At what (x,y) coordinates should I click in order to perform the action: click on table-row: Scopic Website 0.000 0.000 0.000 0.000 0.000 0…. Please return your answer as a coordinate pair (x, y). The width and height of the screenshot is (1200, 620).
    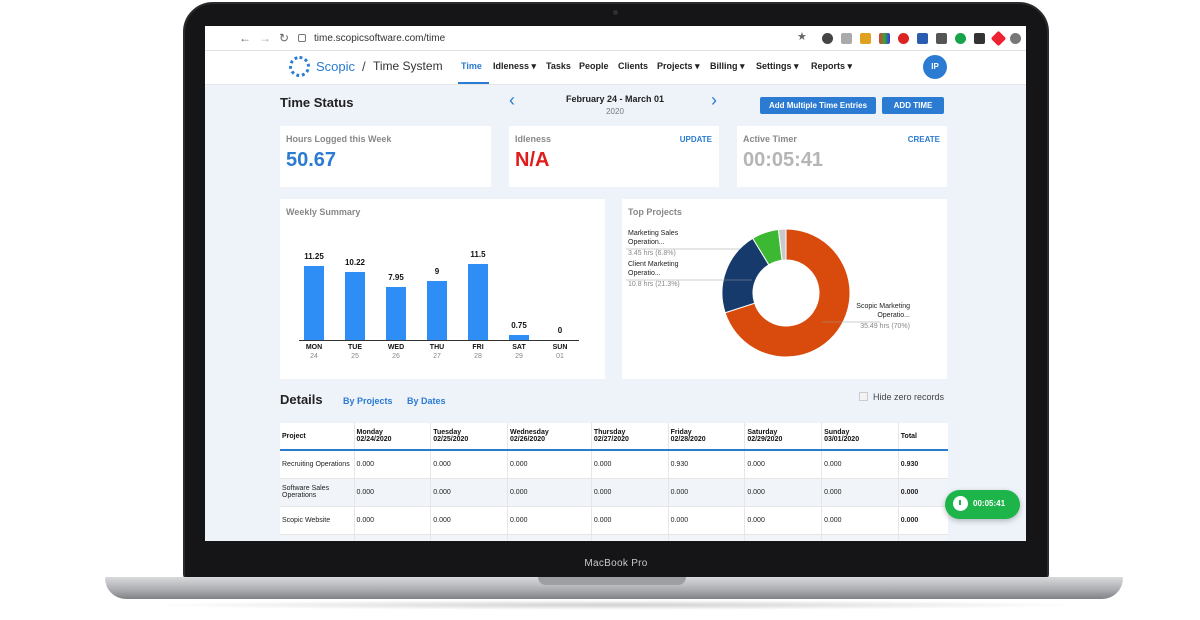
    Looking at the image, I should click on (614, 520).